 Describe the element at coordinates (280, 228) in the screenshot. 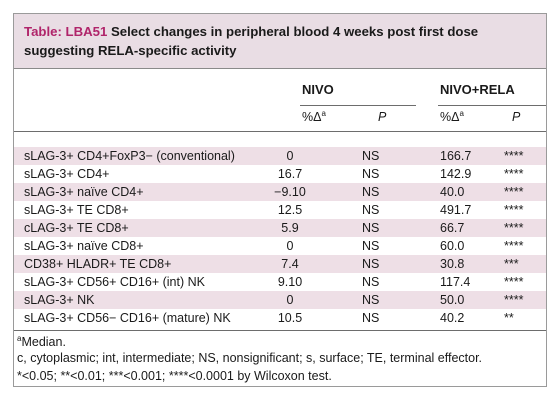

I see `table-row: cLAG-3+ TE CD8+ 5.9 NS 66.7 ****` at that location.